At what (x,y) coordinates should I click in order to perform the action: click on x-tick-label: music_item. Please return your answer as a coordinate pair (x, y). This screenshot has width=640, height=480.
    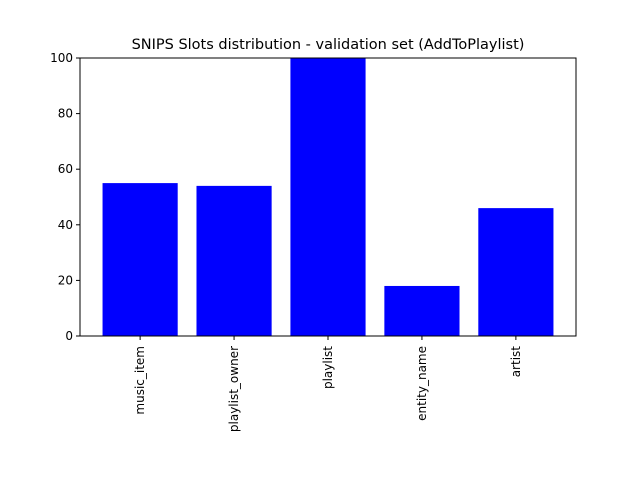
    Looking at the image, I should click on (140, 380).